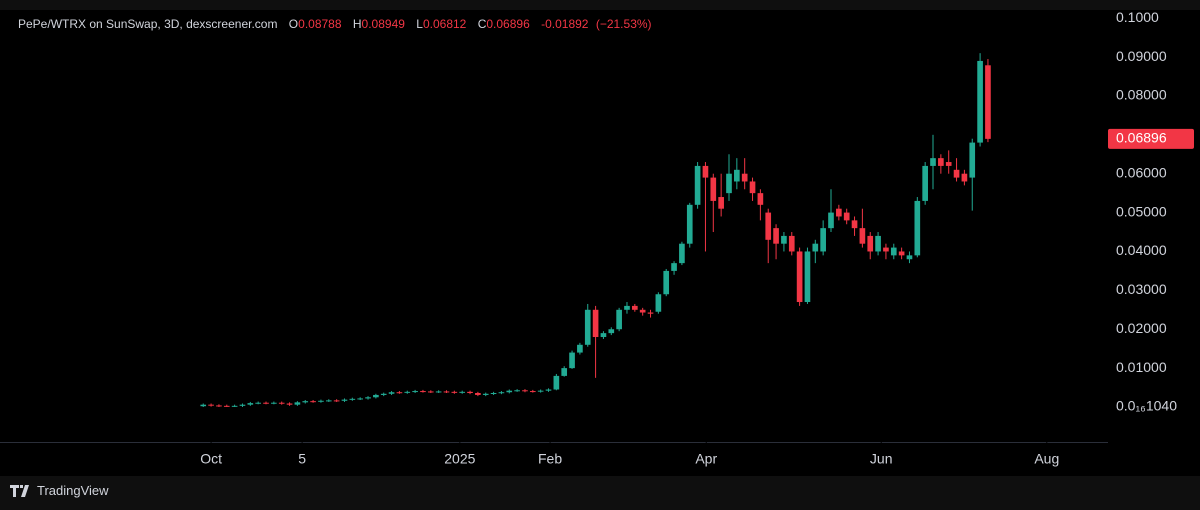 The width and height of the screenshot is (1200, 510). Describe the element at coordinates (459, 459) in the screenshot. I see `x-tick-label: 2025` at that location.